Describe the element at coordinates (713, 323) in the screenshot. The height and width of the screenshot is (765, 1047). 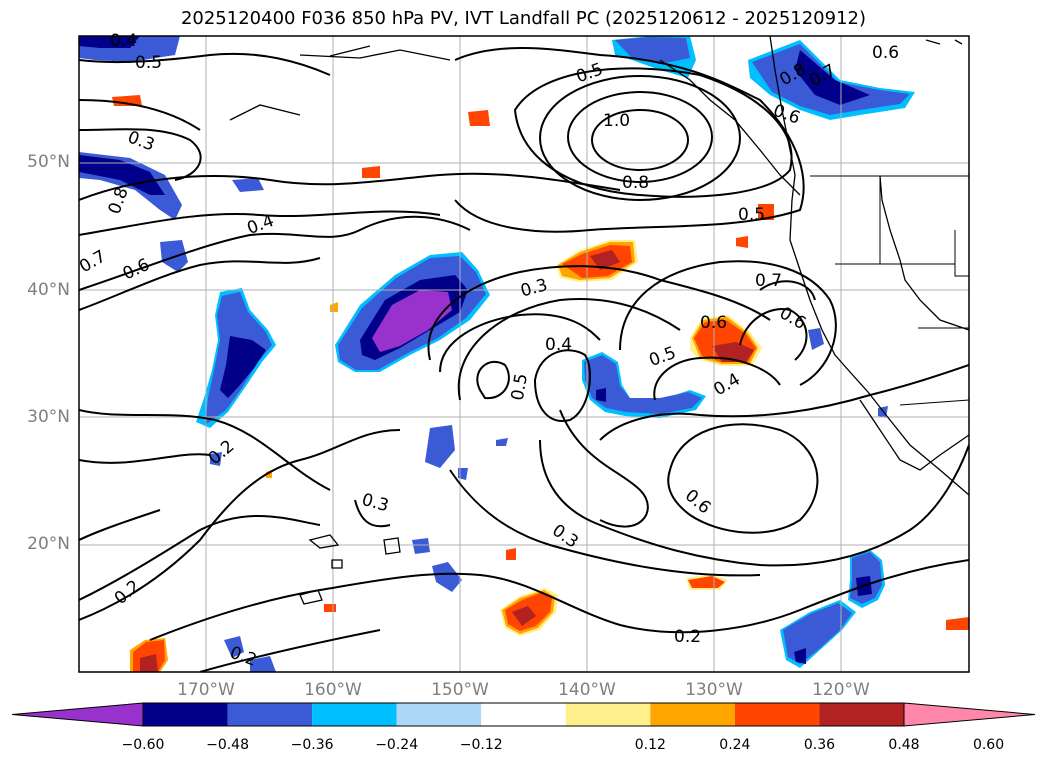
I see `contour-label-0.6-ne: 0.6` at that location.